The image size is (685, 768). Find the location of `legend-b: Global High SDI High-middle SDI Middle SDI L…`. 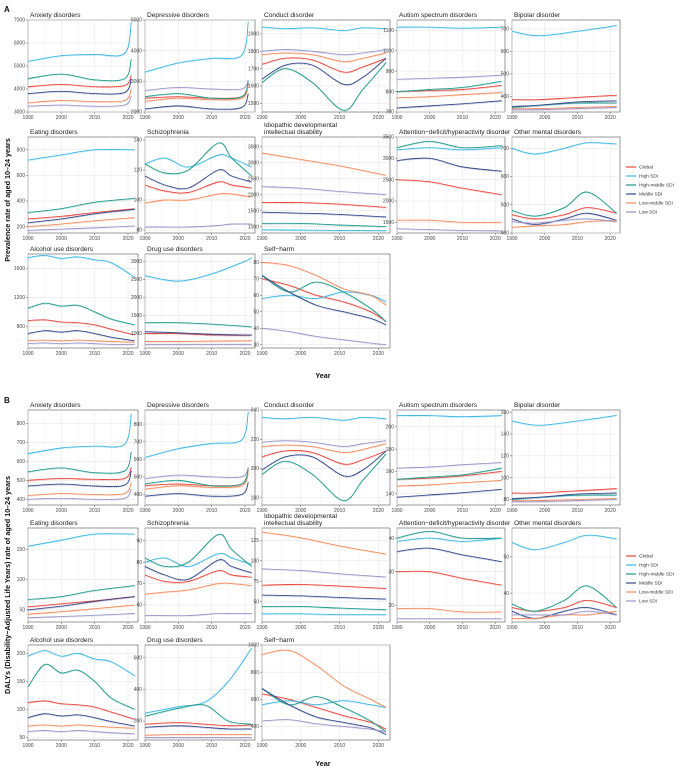

legend-b: Global High SDI High-middle SDI Middle SDI L… is located at coordinates (650, 579).